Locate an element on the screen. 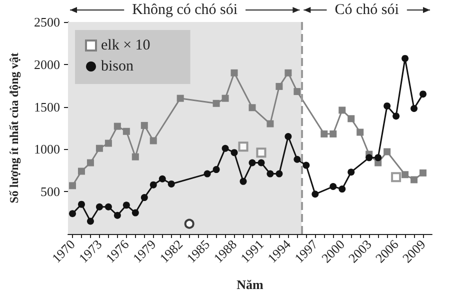 Image resolution: width=472 pixels, height=296 pixels. legend-label: elk × 10 is located at coordinates (125, 46).